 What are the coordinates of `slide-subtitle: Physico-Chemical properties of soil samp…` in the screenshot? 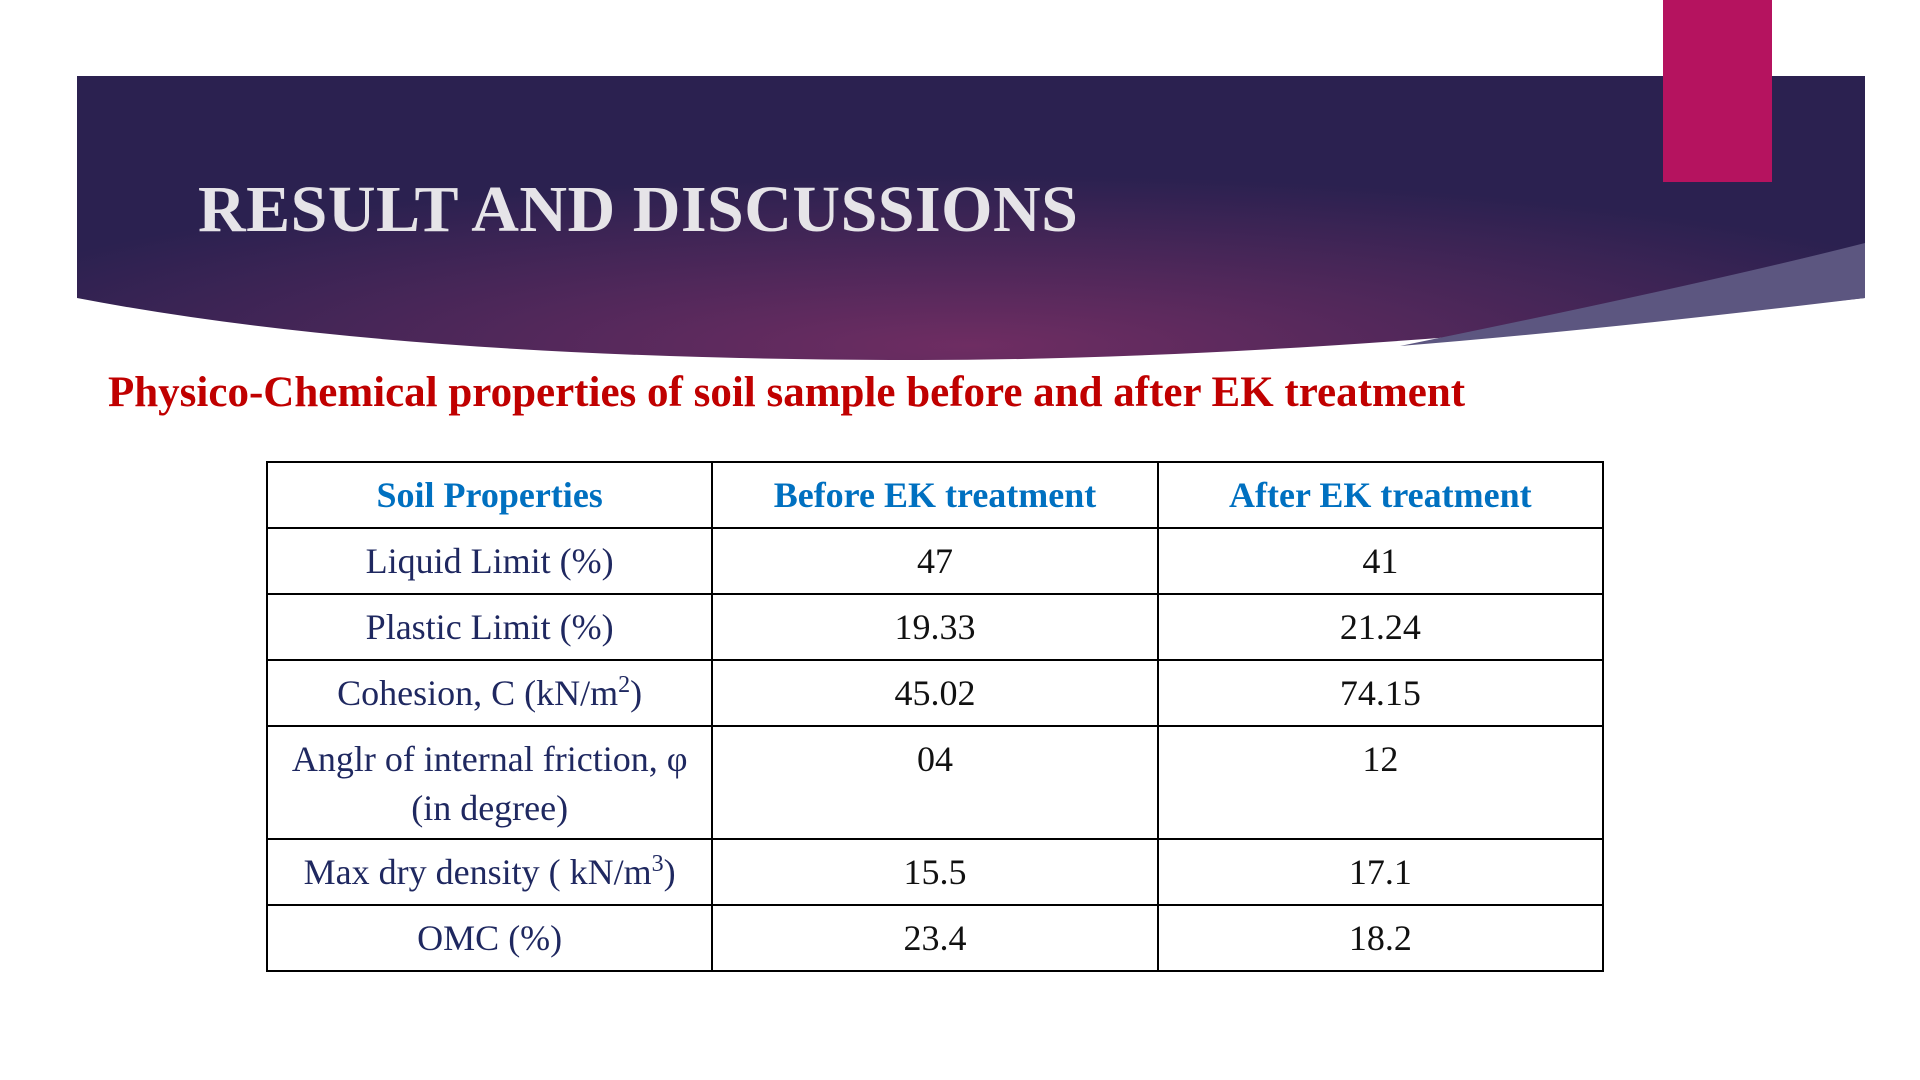 It's located at (787, 392).